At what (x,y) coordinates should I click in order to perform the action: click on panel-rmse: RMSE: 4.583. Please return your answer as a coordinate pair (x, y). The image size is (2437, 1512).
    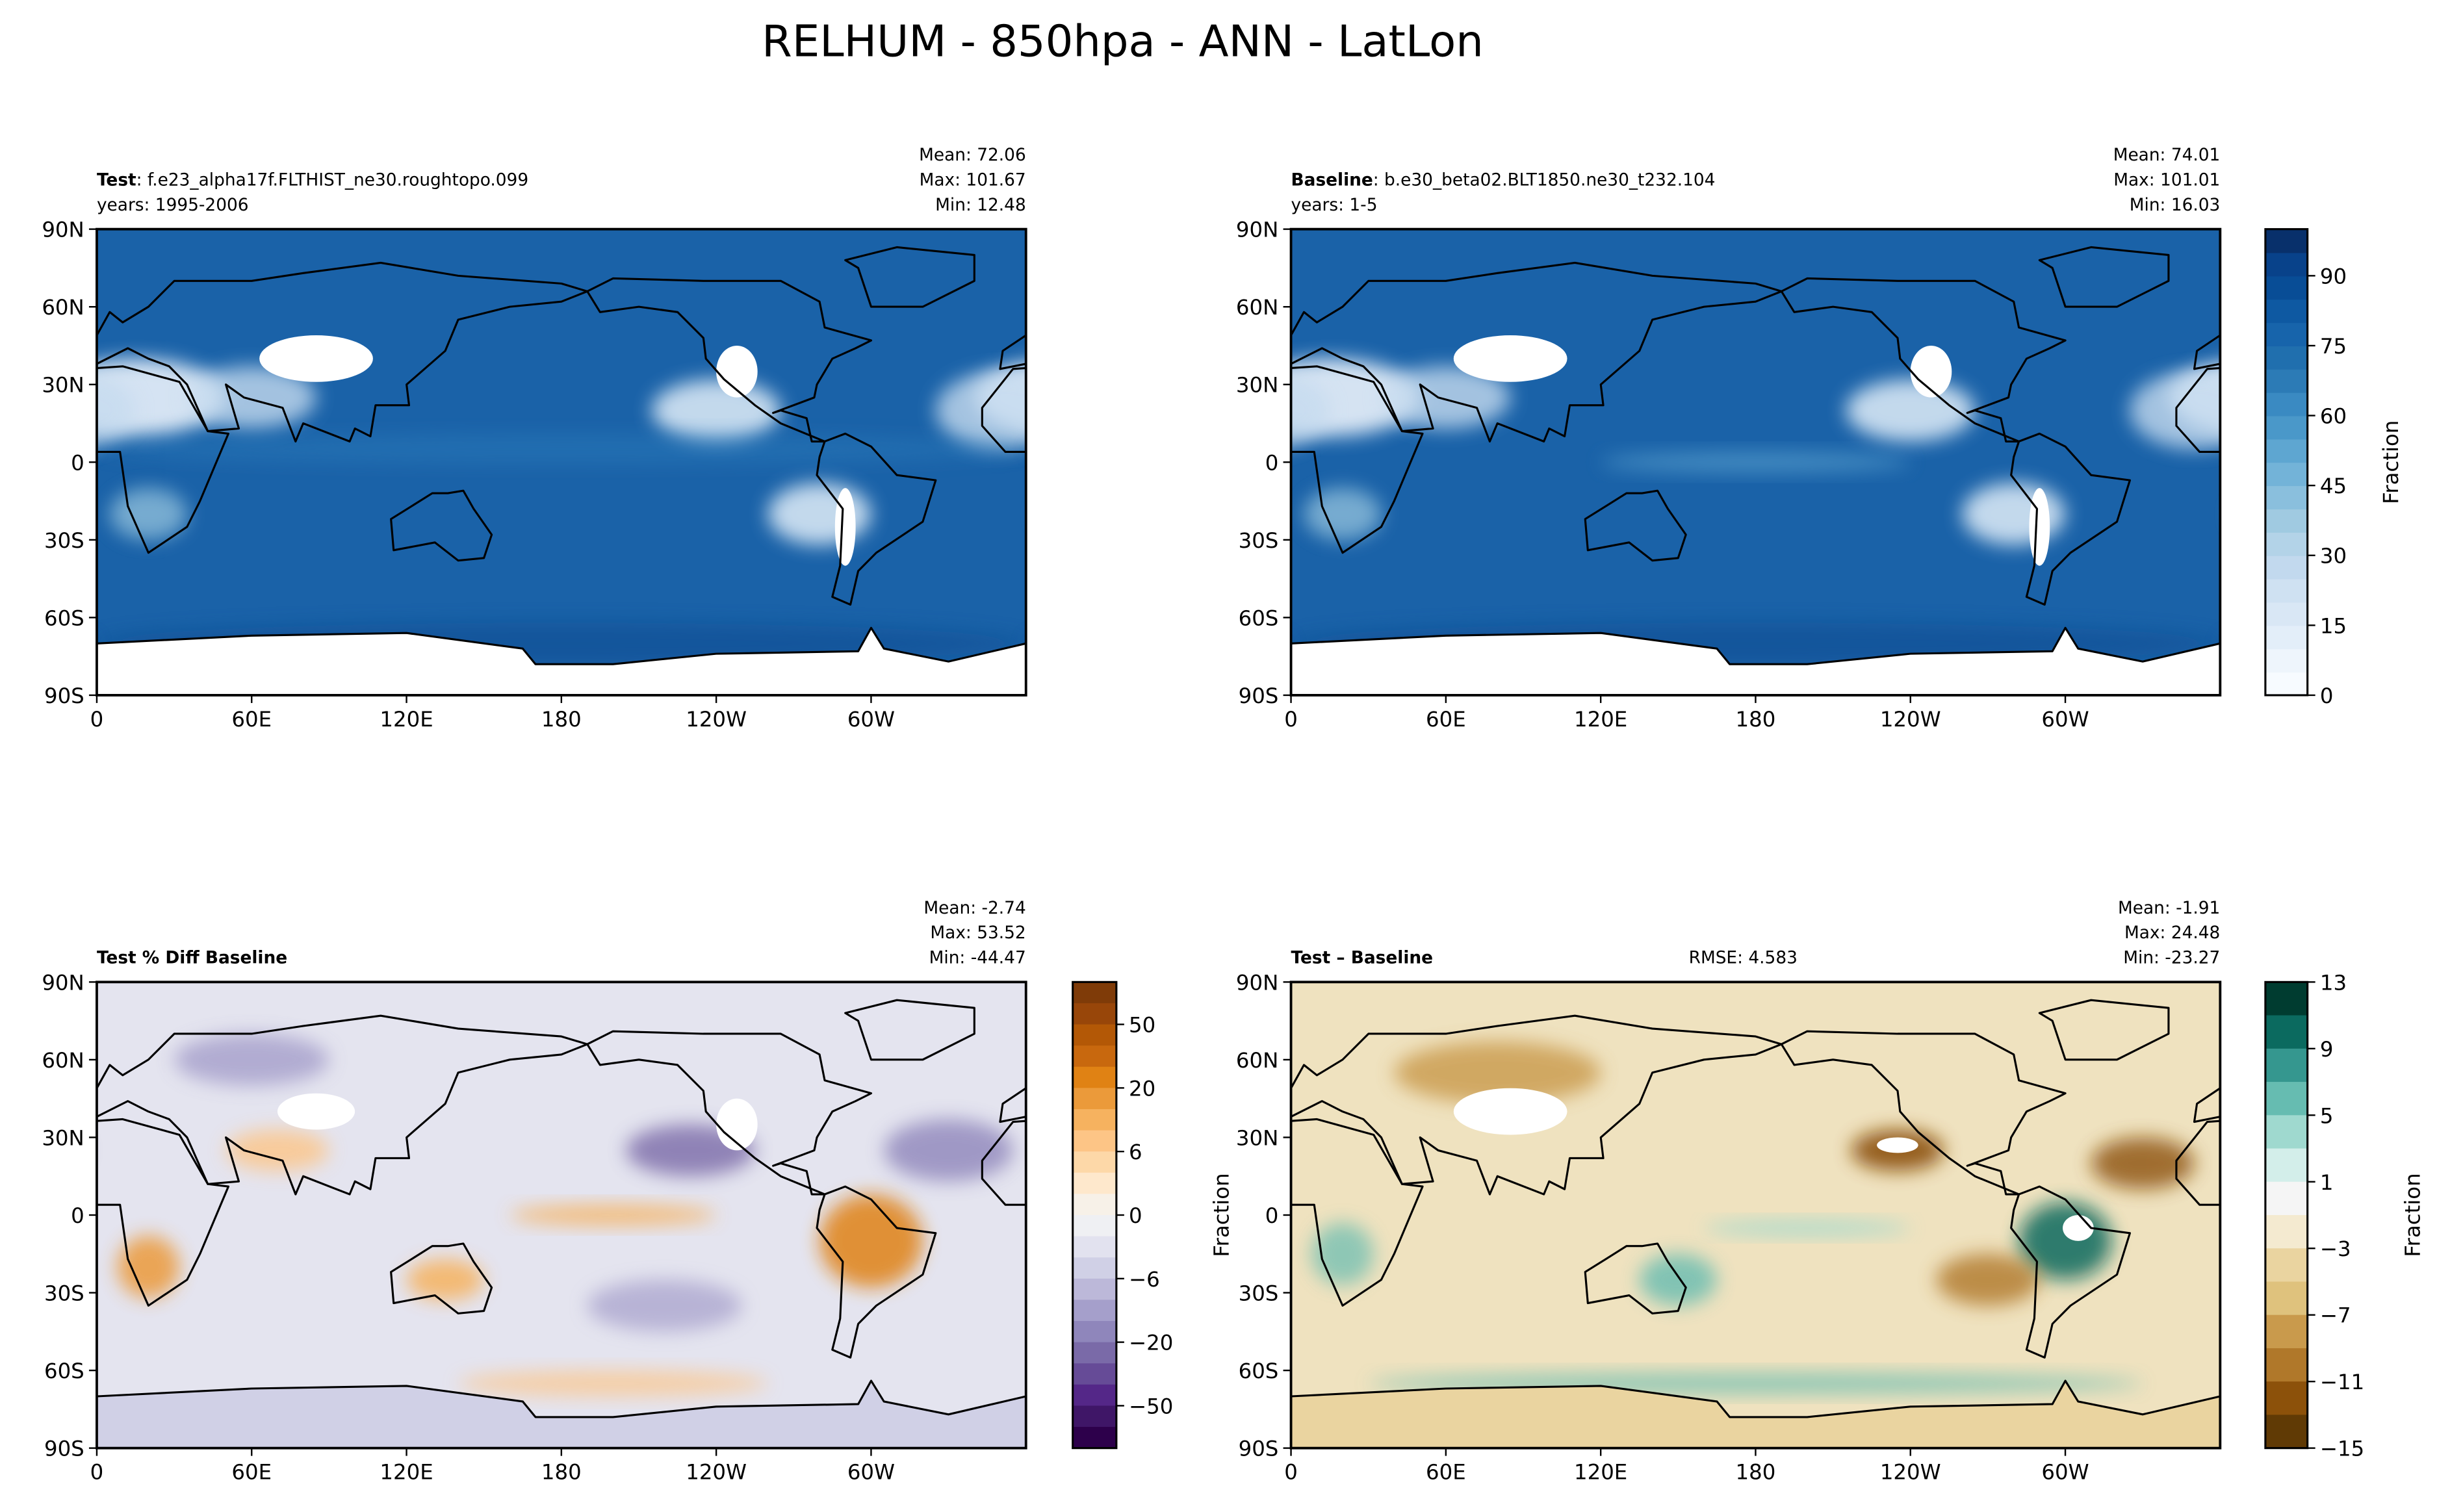
    Looking at the image, I should click on (1744, 958).